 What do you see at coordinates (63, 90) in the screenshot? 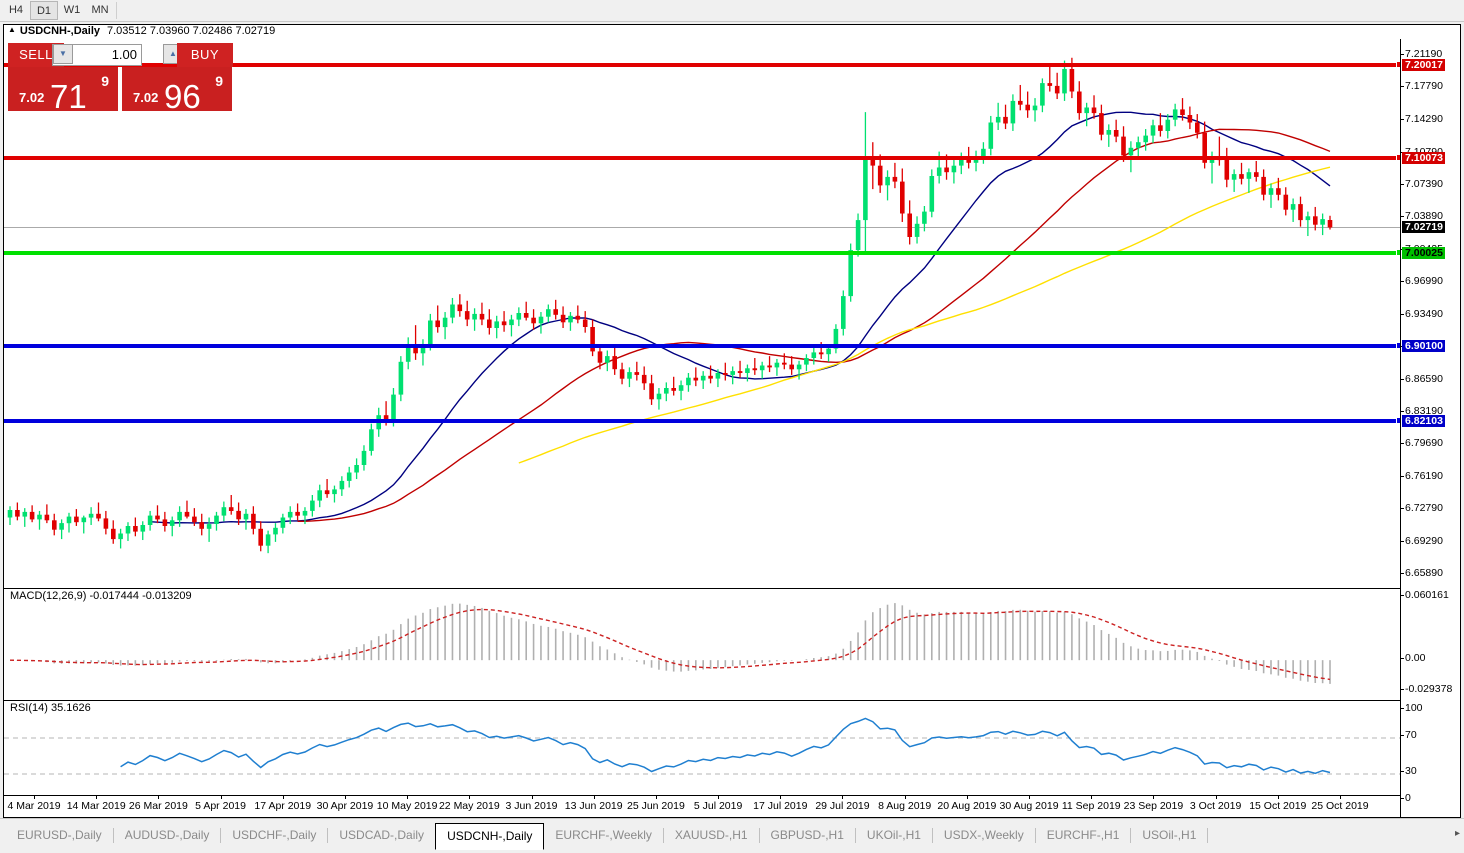
I see `sell-button: 7.02 71 9` at bounding box center [63, 90].